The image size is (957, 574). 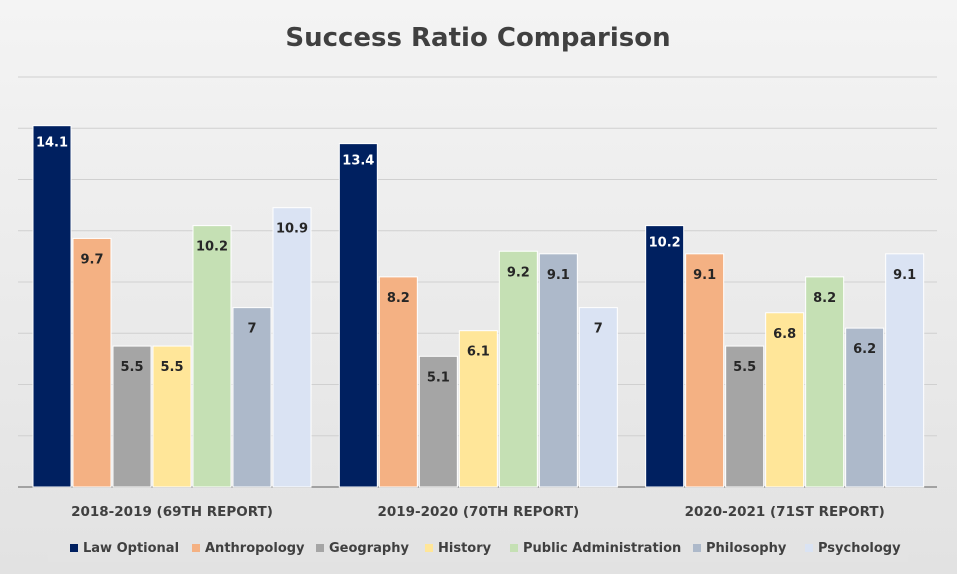 I want to click on data-label: 6.8, so click(x=784, y=334).